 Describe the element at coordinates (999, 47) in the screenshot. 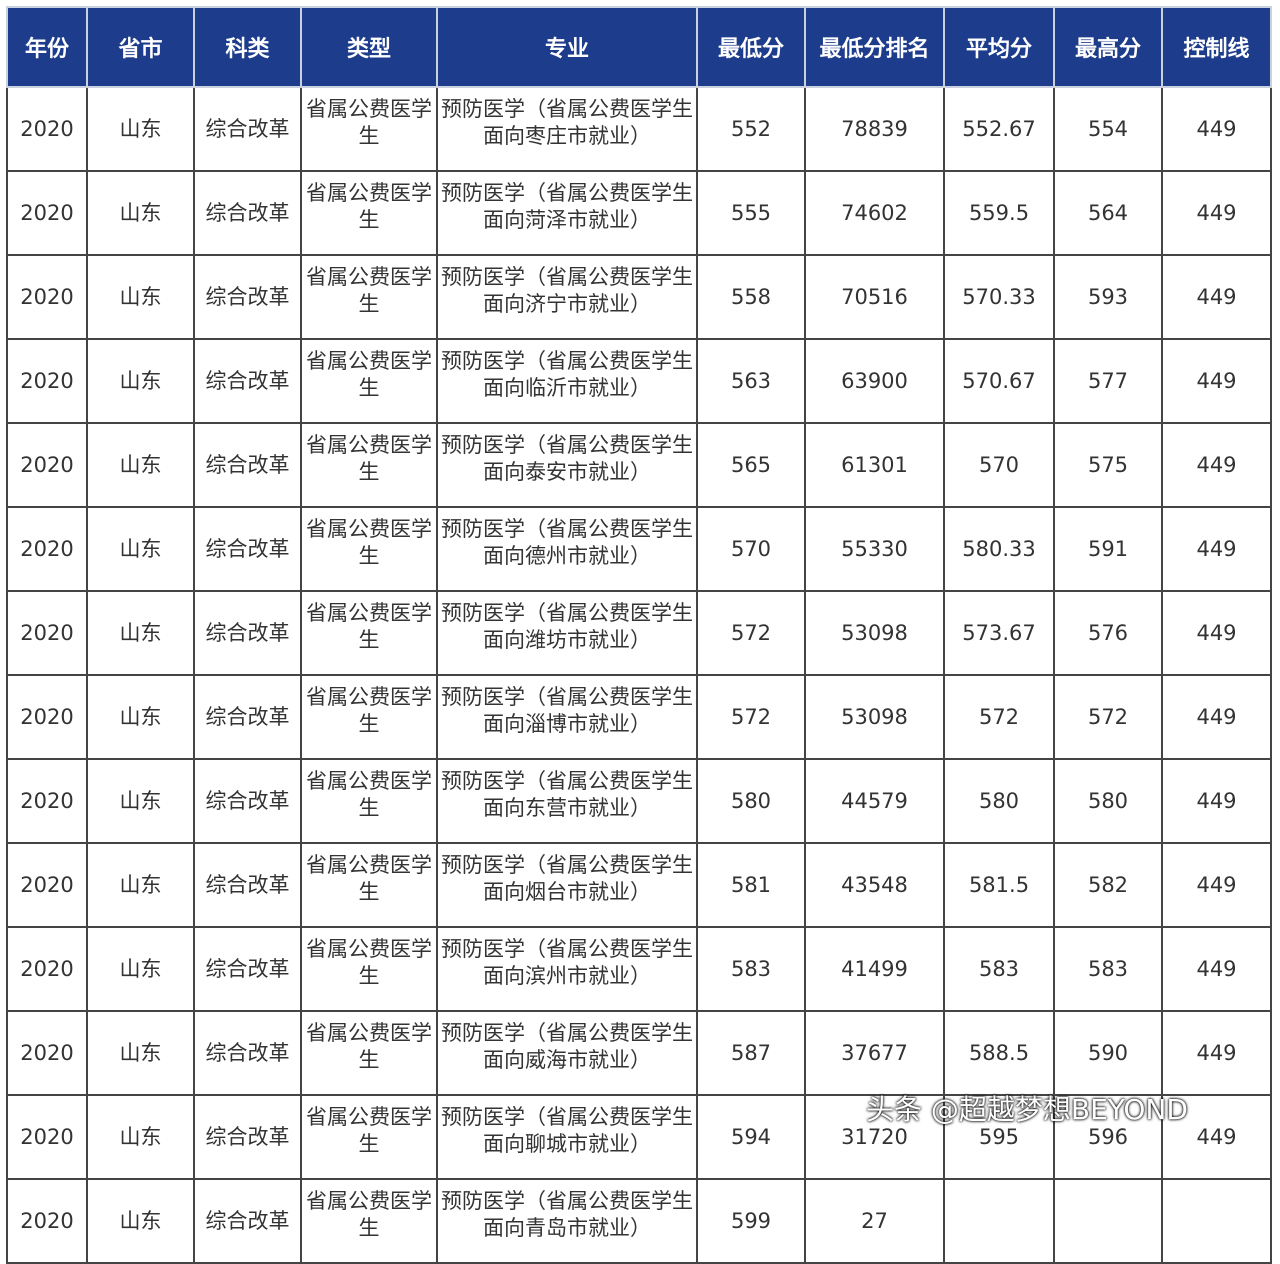

I see `header-cell: 平均分` at that location.